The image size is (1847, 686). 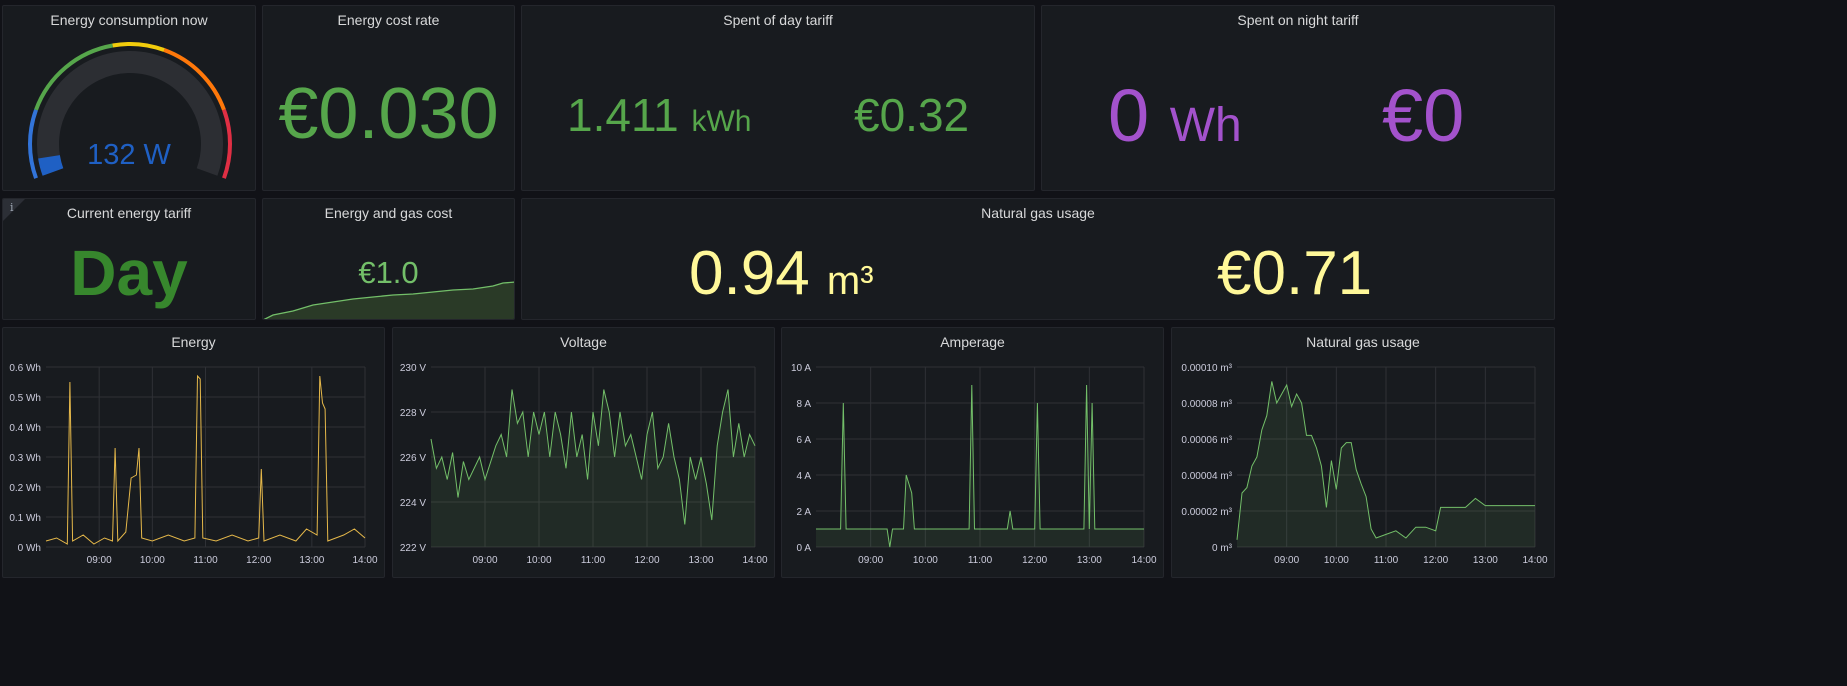 What do you see at coordinates (25, 488) in the screenshot?
I see `y-tick-label: 0.2 Wh` at bounding box center [25, 488].